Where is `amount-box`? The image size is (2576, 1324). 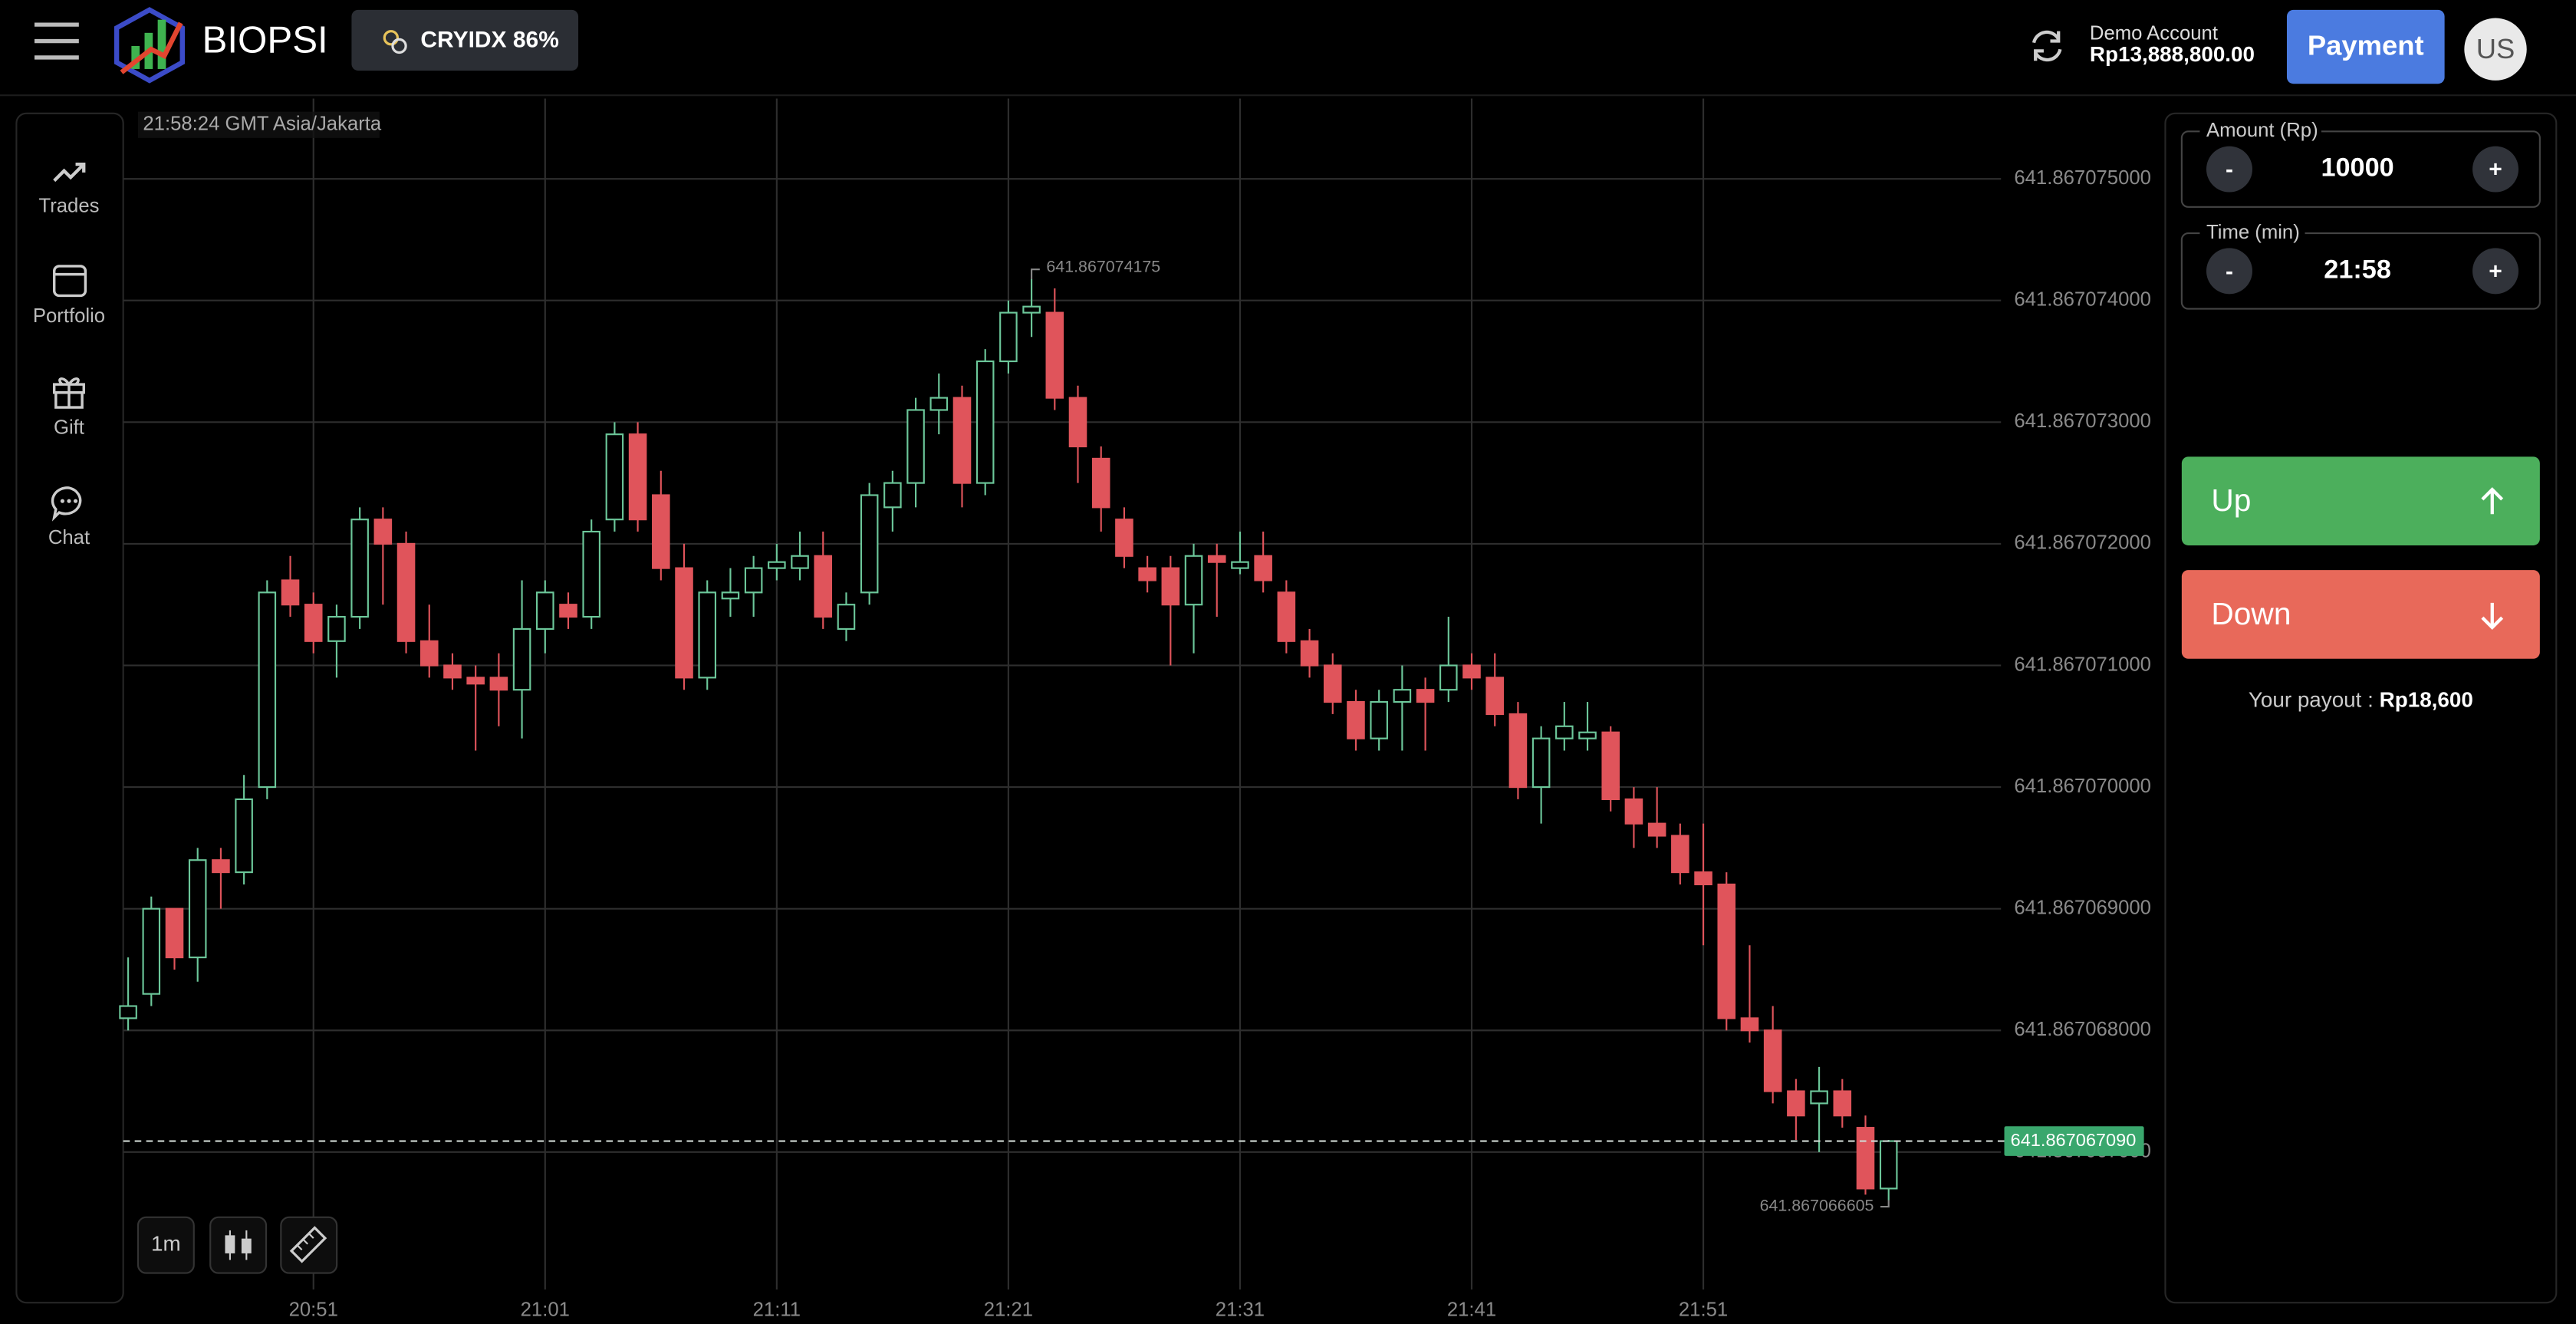
amount-box is located at coordinates (2360, 169).